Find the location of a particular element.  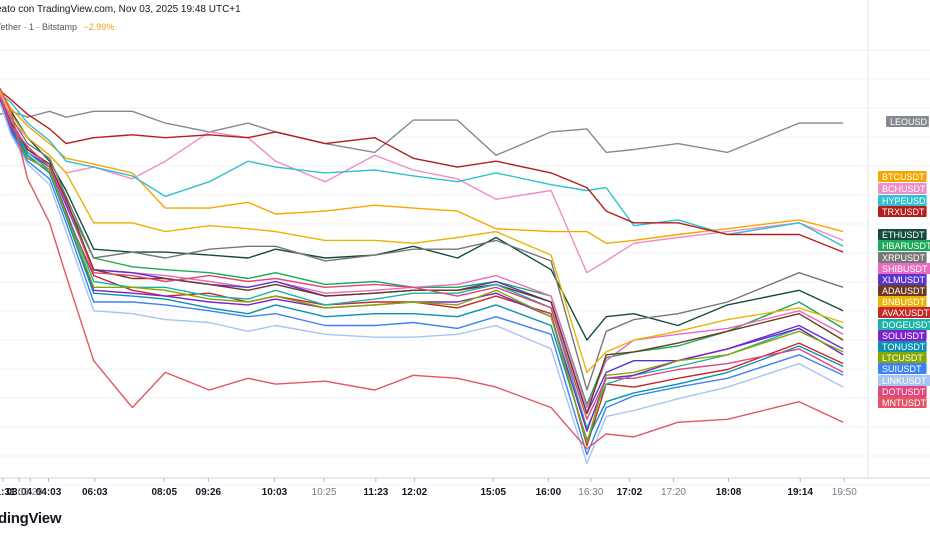

series-label-ethusdt: ETHUSDT is located at coordinates (903, 235).